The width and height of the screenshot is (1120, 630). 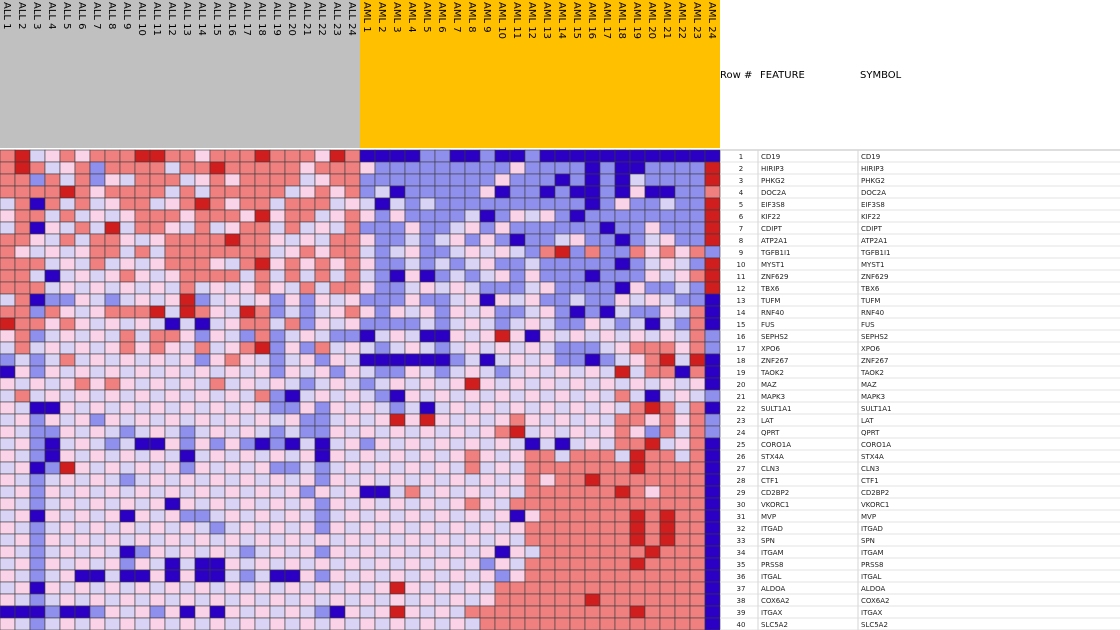 What do you see at coordinates (741, 505) in the screenshot?
I see `row-number: 30` at bounding box center [741, 505].